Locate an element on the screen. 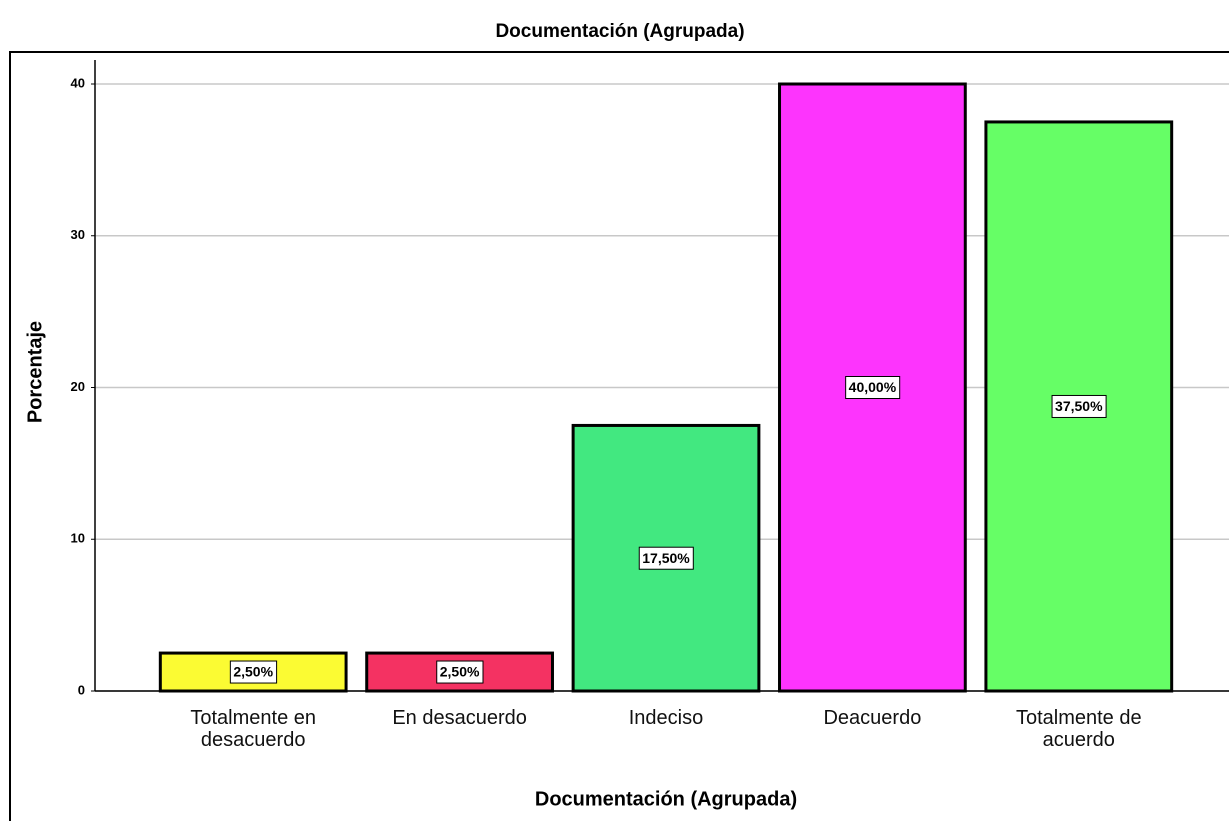 This screenshot has height=821, width=1229. y-axis-label: Porcentaje is located at coordinates (35, 372).